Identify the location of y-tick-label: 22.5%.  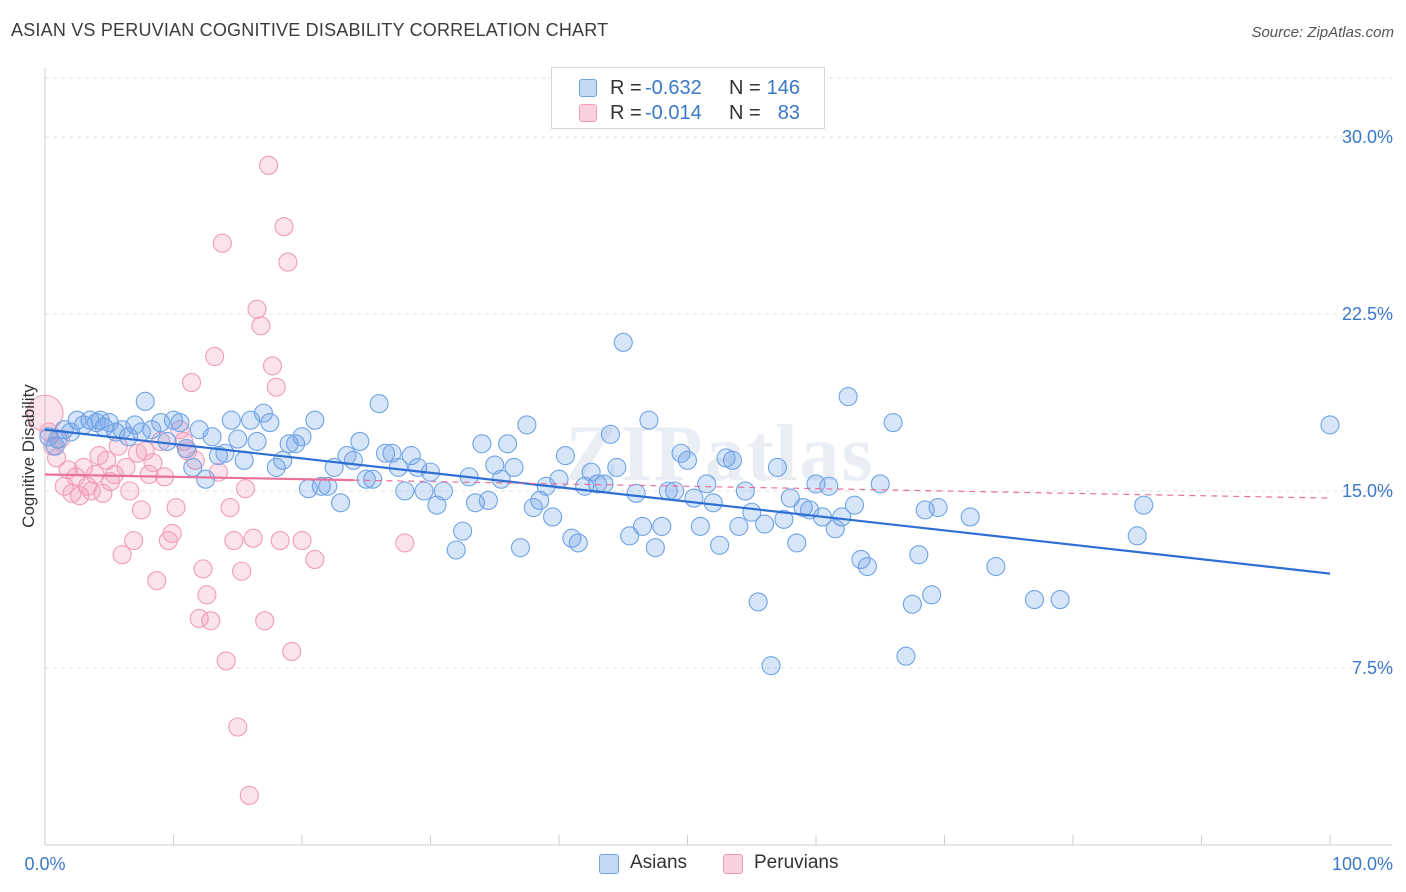
(1367, 314).